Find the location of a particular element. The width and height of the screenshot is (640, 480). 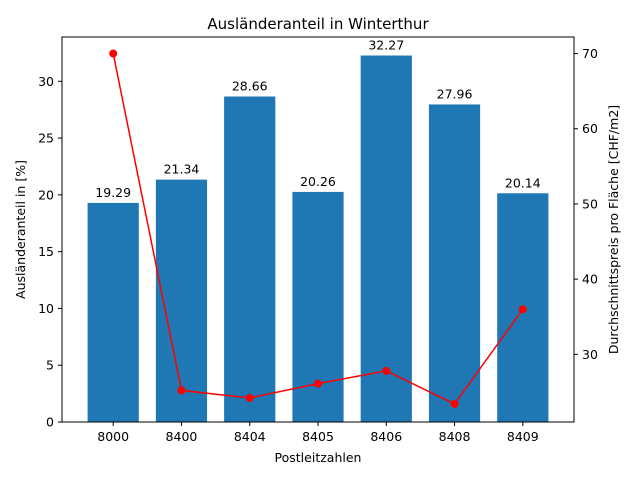

y-axis-label: Ausländeranteil in [%] is located at coordinates (20, 229).